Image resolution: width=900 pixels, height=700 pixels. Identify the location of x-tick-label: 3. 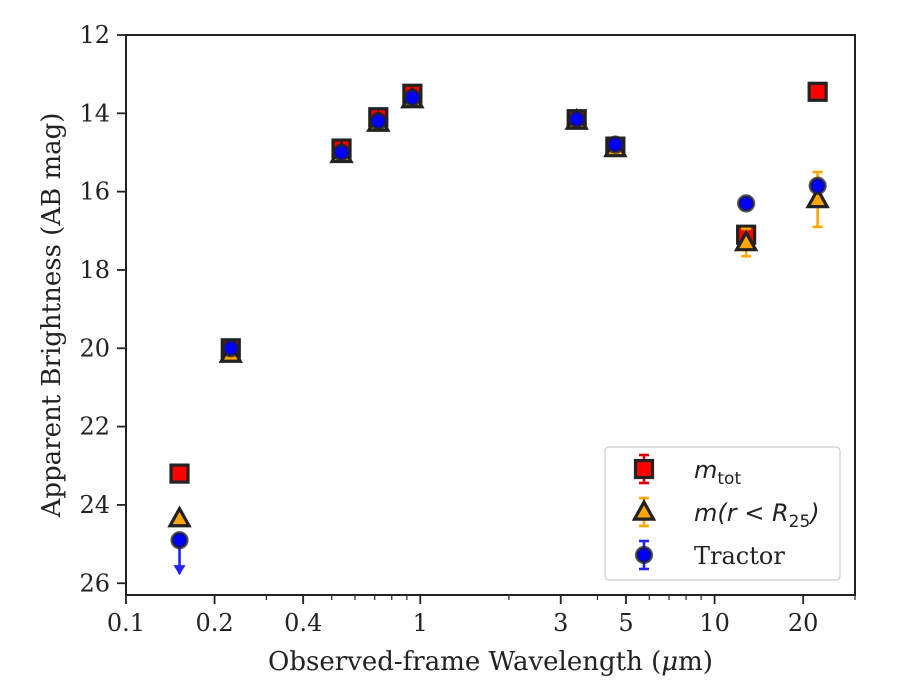
(560, 623).